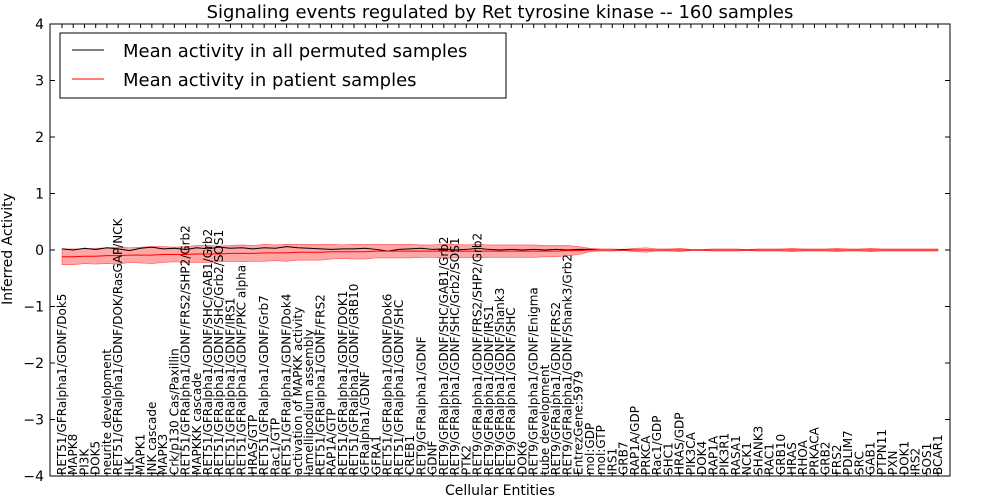  Describe the element at coordinates (197, 424) in the screenshot. I see `category-label: MAPKKK cascade` at that location.